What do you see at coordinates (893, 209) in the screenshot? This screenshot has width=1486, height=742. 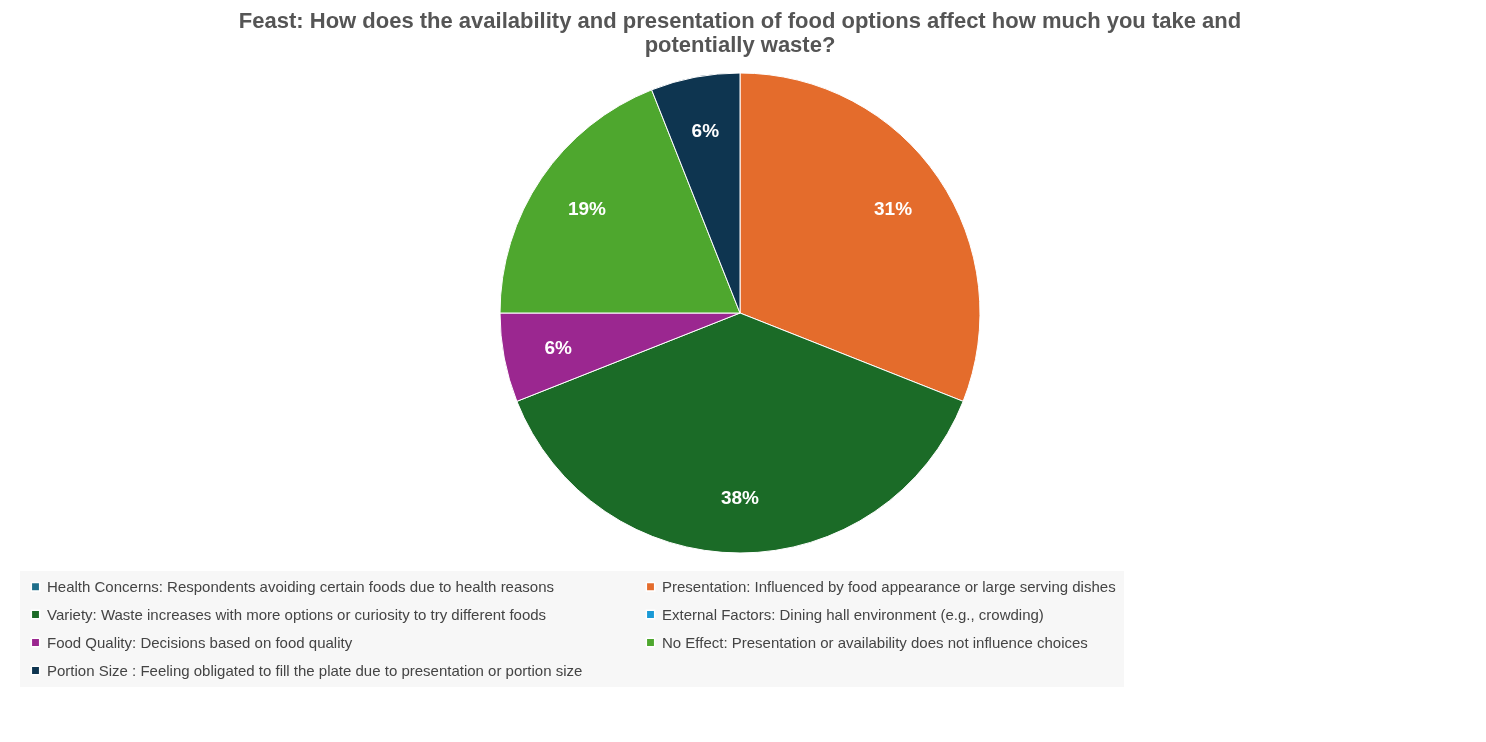 I see `data-label: 31%` at bounding box center [893, 209].